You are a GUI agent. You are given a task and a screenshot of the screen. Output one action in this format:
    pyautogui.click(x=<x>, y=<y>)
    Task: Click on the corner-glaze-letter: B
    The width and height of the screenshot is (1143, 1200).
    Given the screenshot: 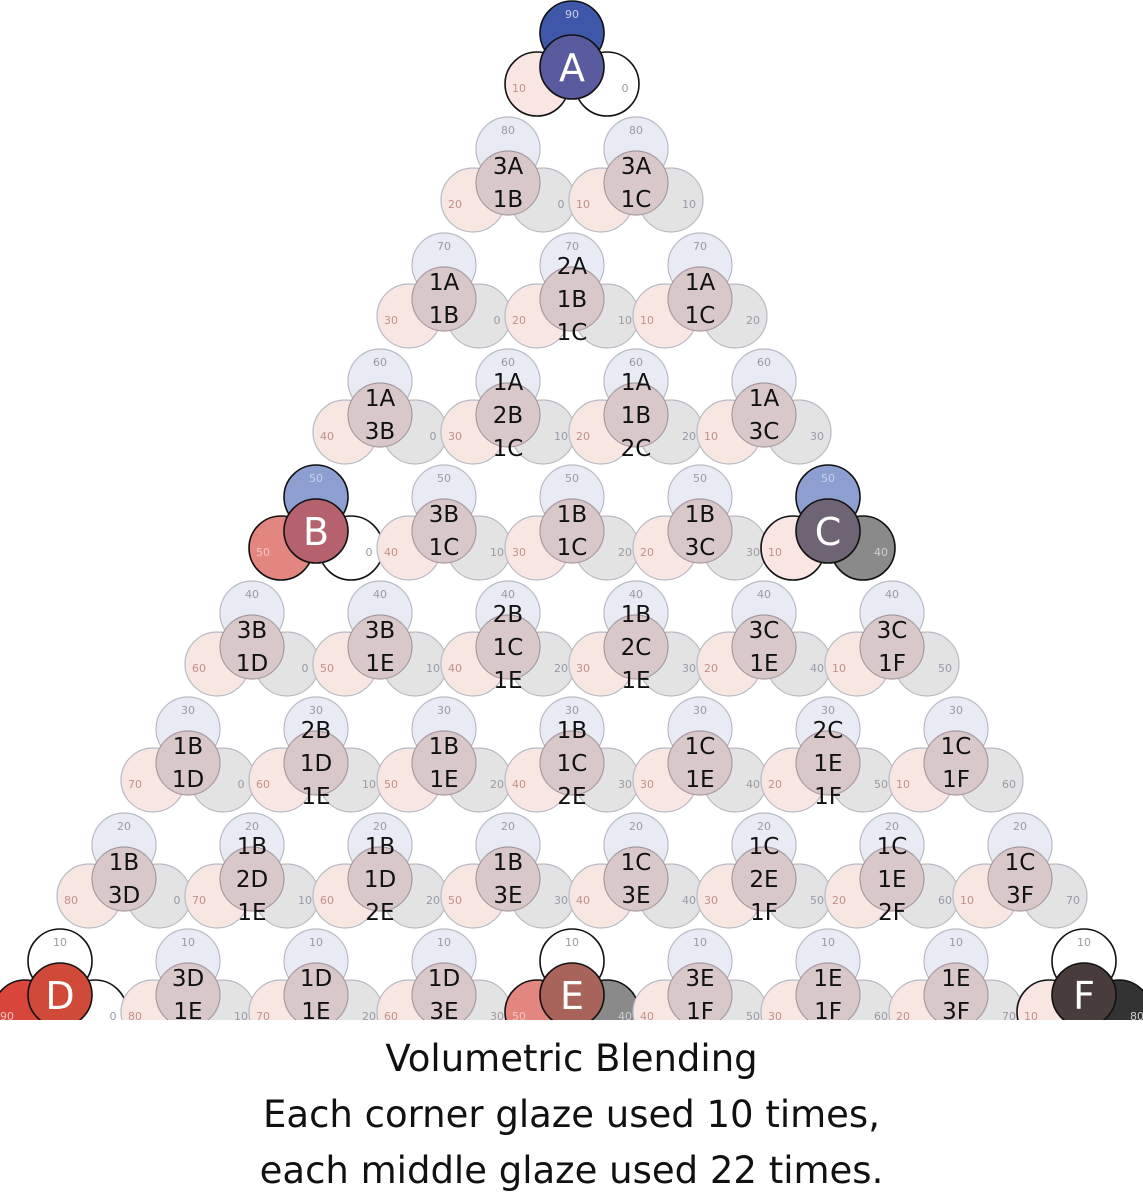 What is the action you would take?
    pyautogui.click(x=316, y=532)
    